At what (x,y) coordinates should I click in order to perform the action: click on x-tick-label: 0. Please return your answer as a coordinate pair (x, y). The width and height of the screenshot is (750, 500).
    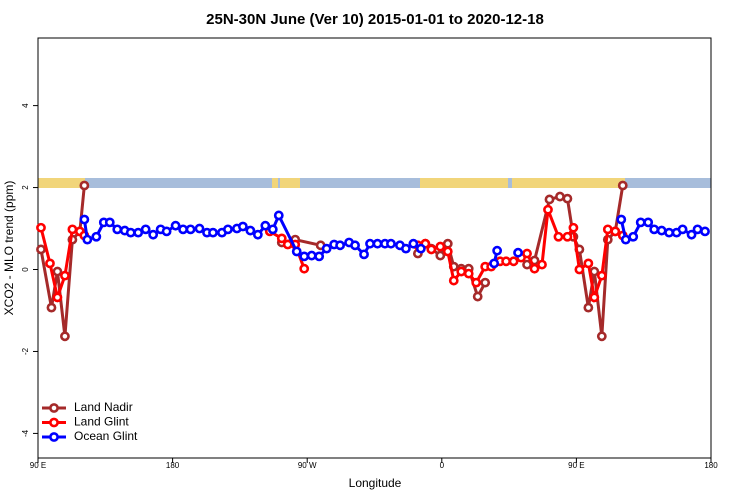
    Looking at the image, I should click on (442, 465).